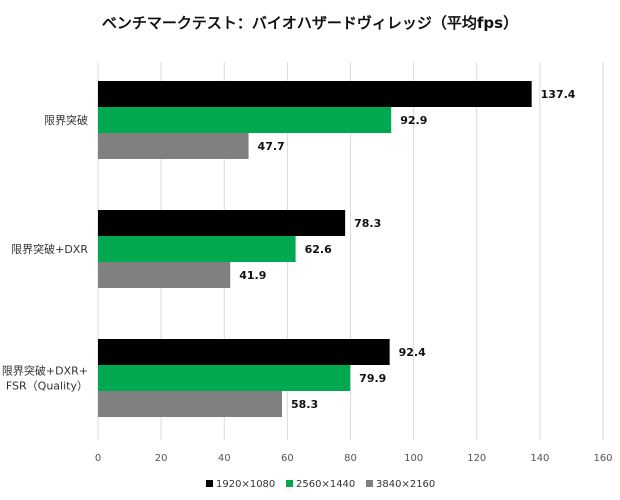 This screenshot has width=620, height=500. Describe the element at coordinates (539, 458) in the screenshot. I see `x-tick-label: 140` at that location.